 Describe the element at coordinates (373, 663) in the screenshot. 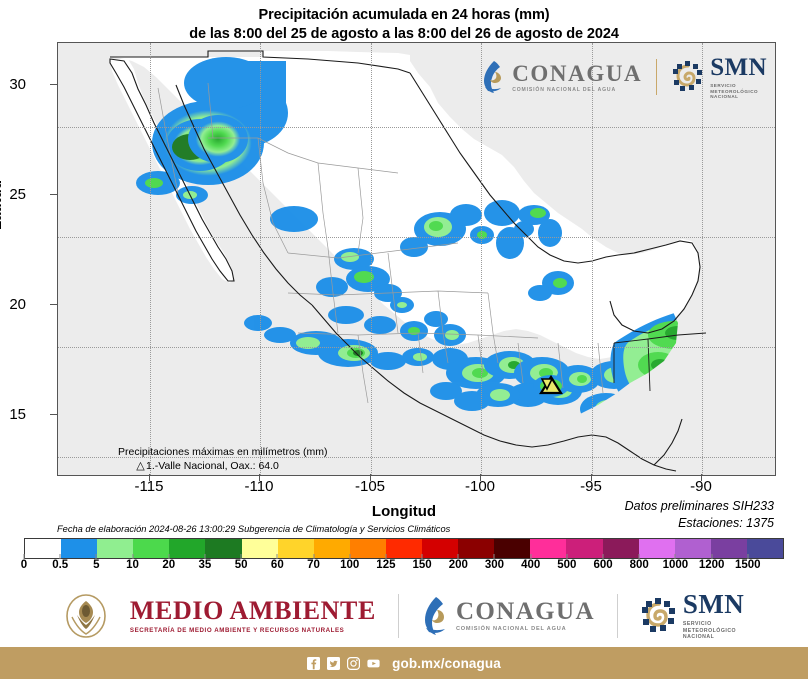

I see `youtube-icon` at that location.